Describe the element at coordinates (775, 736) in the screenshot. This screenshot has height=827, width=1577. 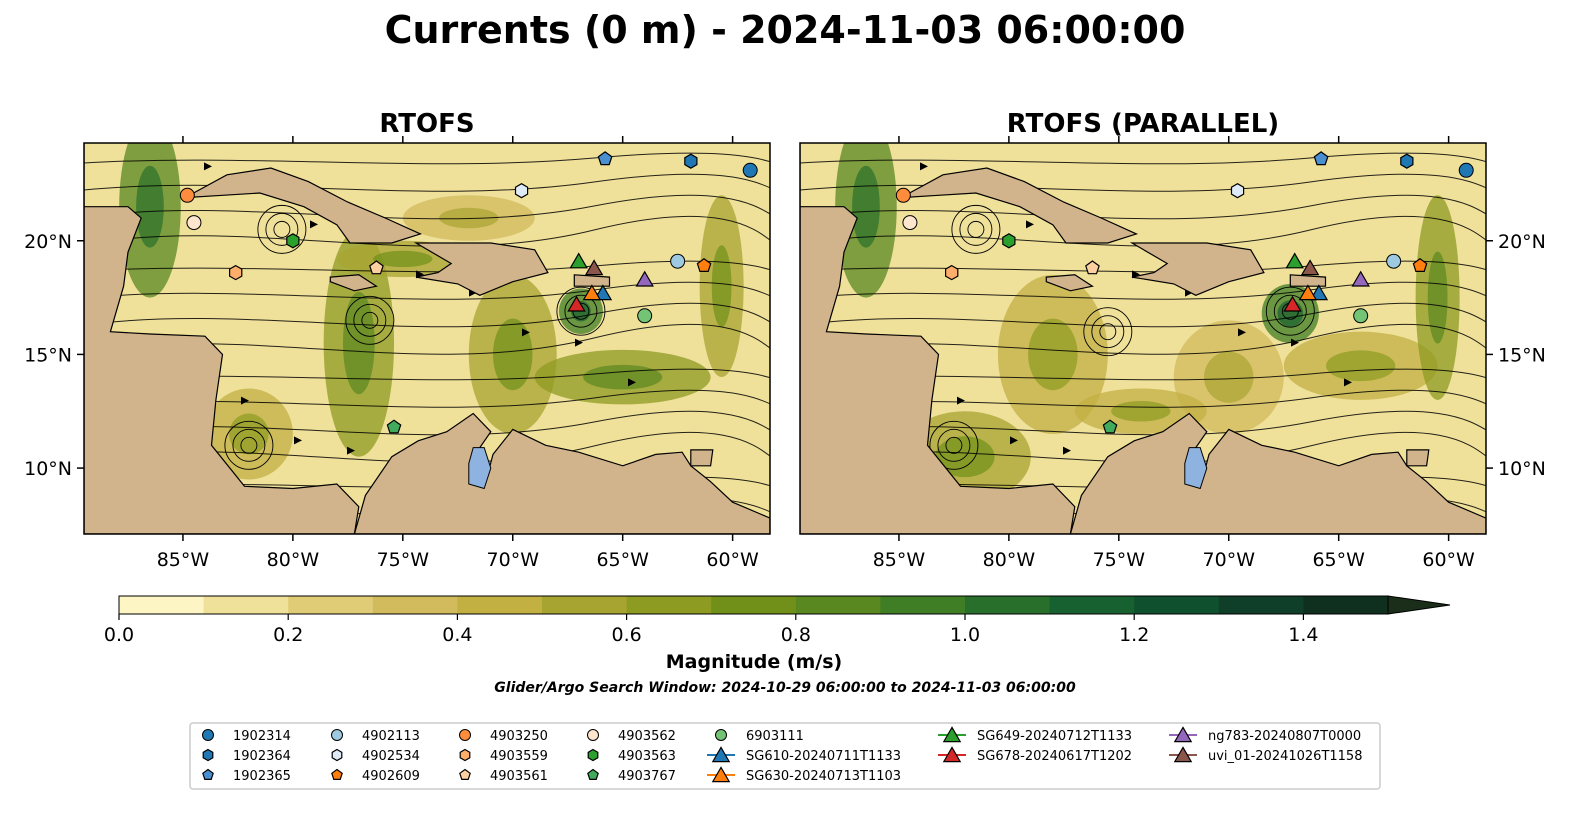
I see `legend-label: 6903111` at that location.